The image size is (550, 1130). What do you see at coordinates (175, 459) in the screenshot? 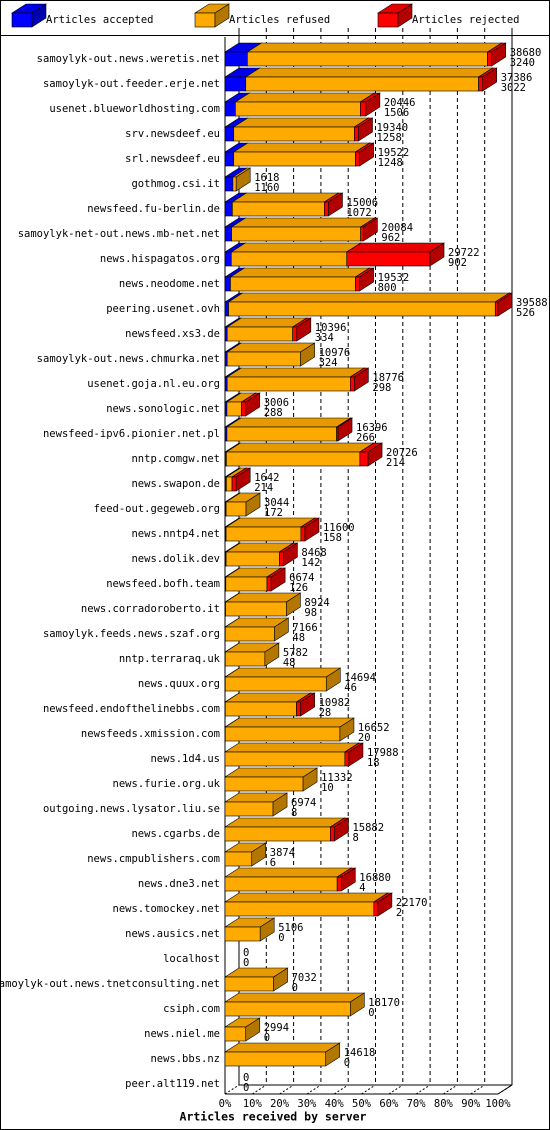
I see `category-label: nntp.comgw.net` at bounding box center [175, 459].